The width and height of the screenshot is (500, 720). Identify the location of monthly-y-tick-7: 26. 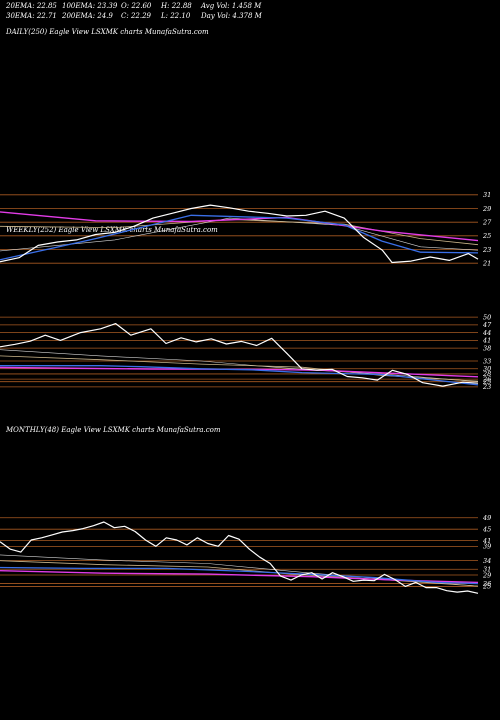
(486, 584).